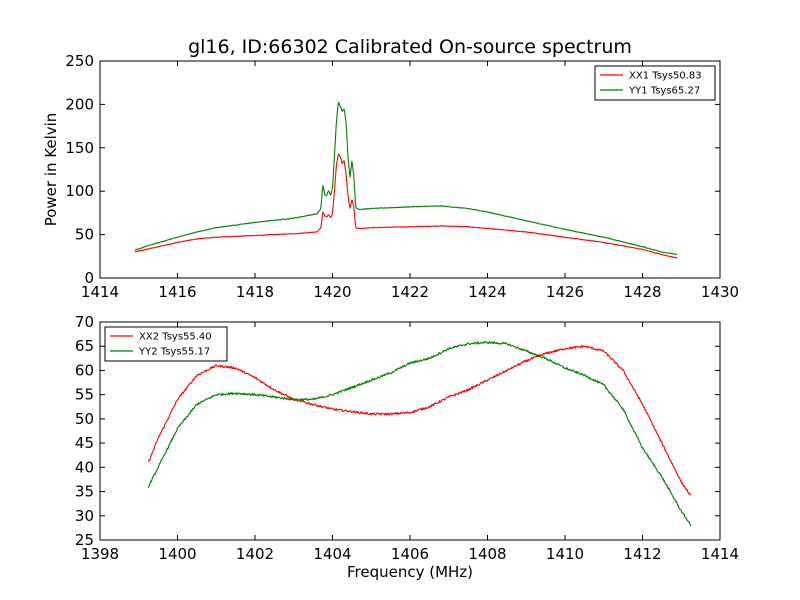 Image resolution: width=800 pixels, height=600 pixels. Describe the element at coordinates (177, 554) in the screenshot. I see `x-tick-label: 1400` at that location.